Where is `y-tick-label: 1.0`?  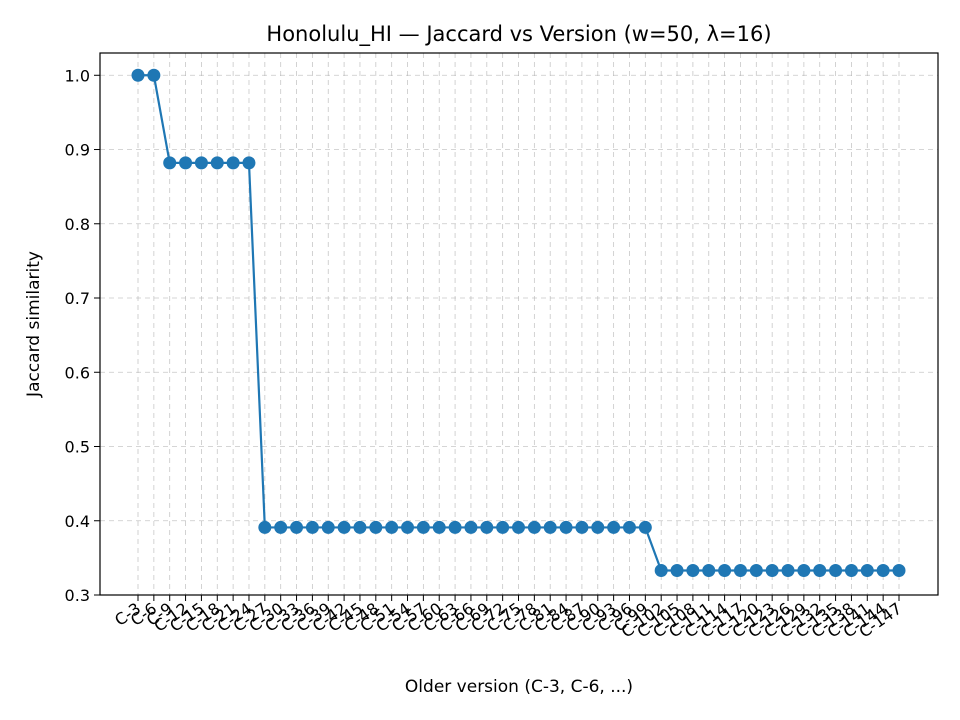 y-tick-label: 1.0 is located at coordinates (77, 75).